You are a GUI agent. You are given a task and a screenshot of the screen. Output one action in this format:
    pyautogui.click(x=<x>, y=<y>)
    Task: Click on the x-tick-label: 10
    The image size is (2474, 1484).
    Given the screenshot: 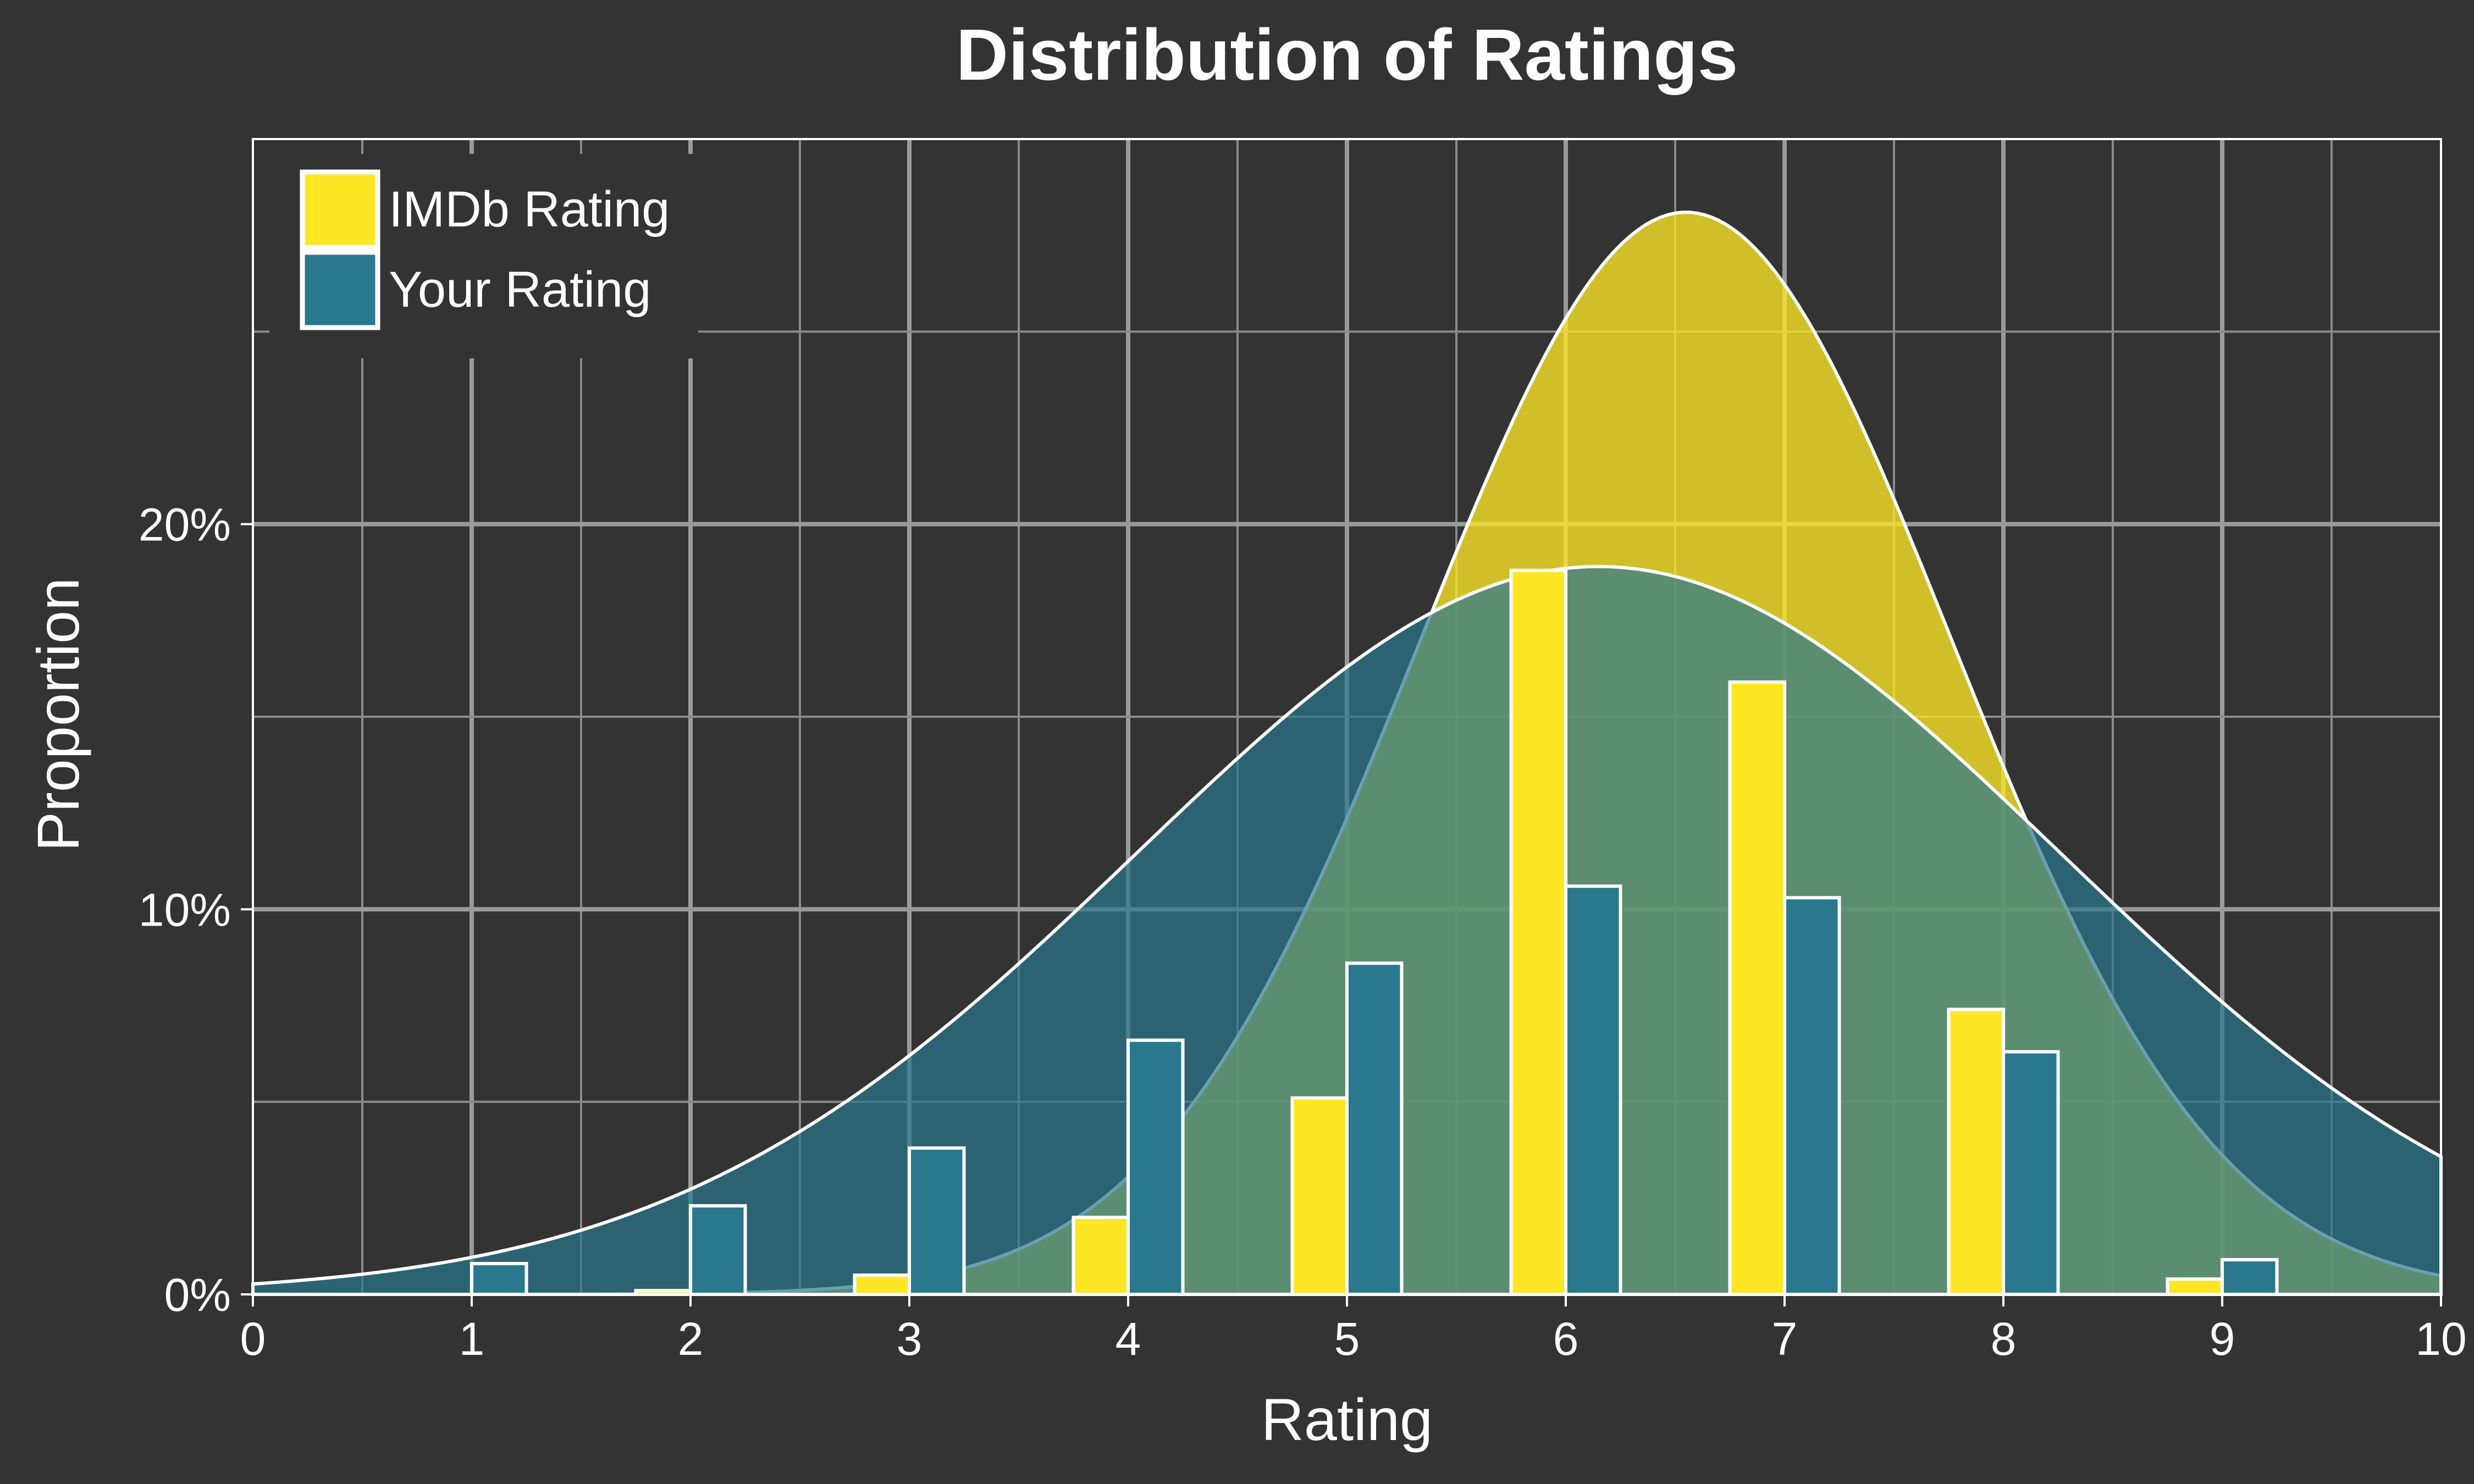 What is the action you would take?
    pyautogui.click(x=2440, y=1339)
    